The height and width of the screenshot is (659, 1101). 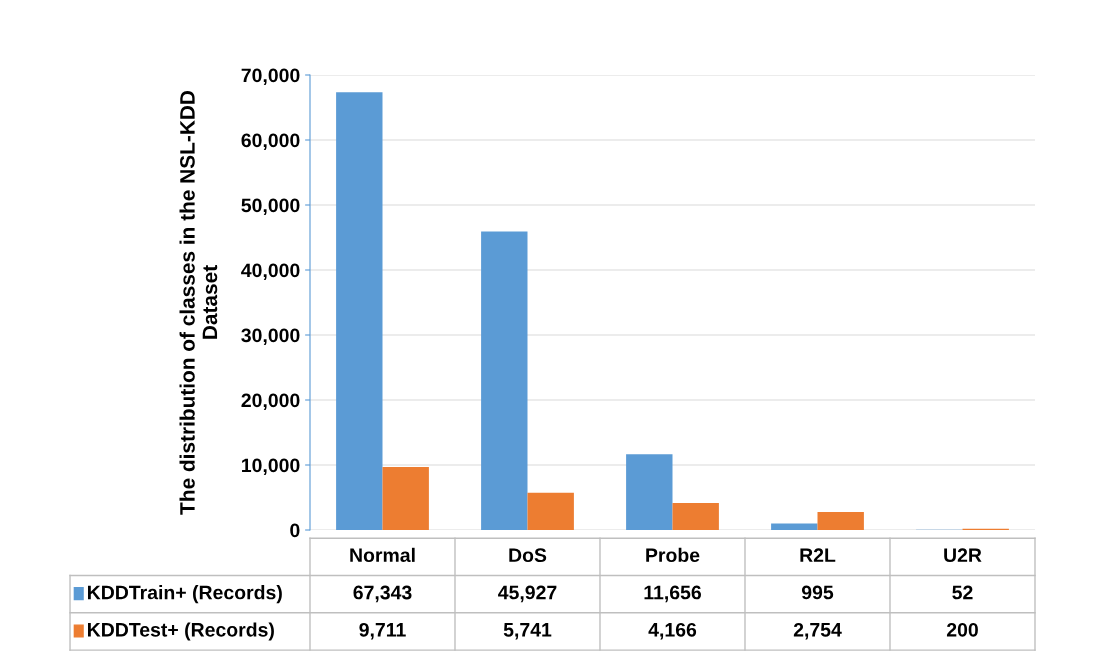 I want to click on x-tick-label: Probe, so click(x=673, y=555).